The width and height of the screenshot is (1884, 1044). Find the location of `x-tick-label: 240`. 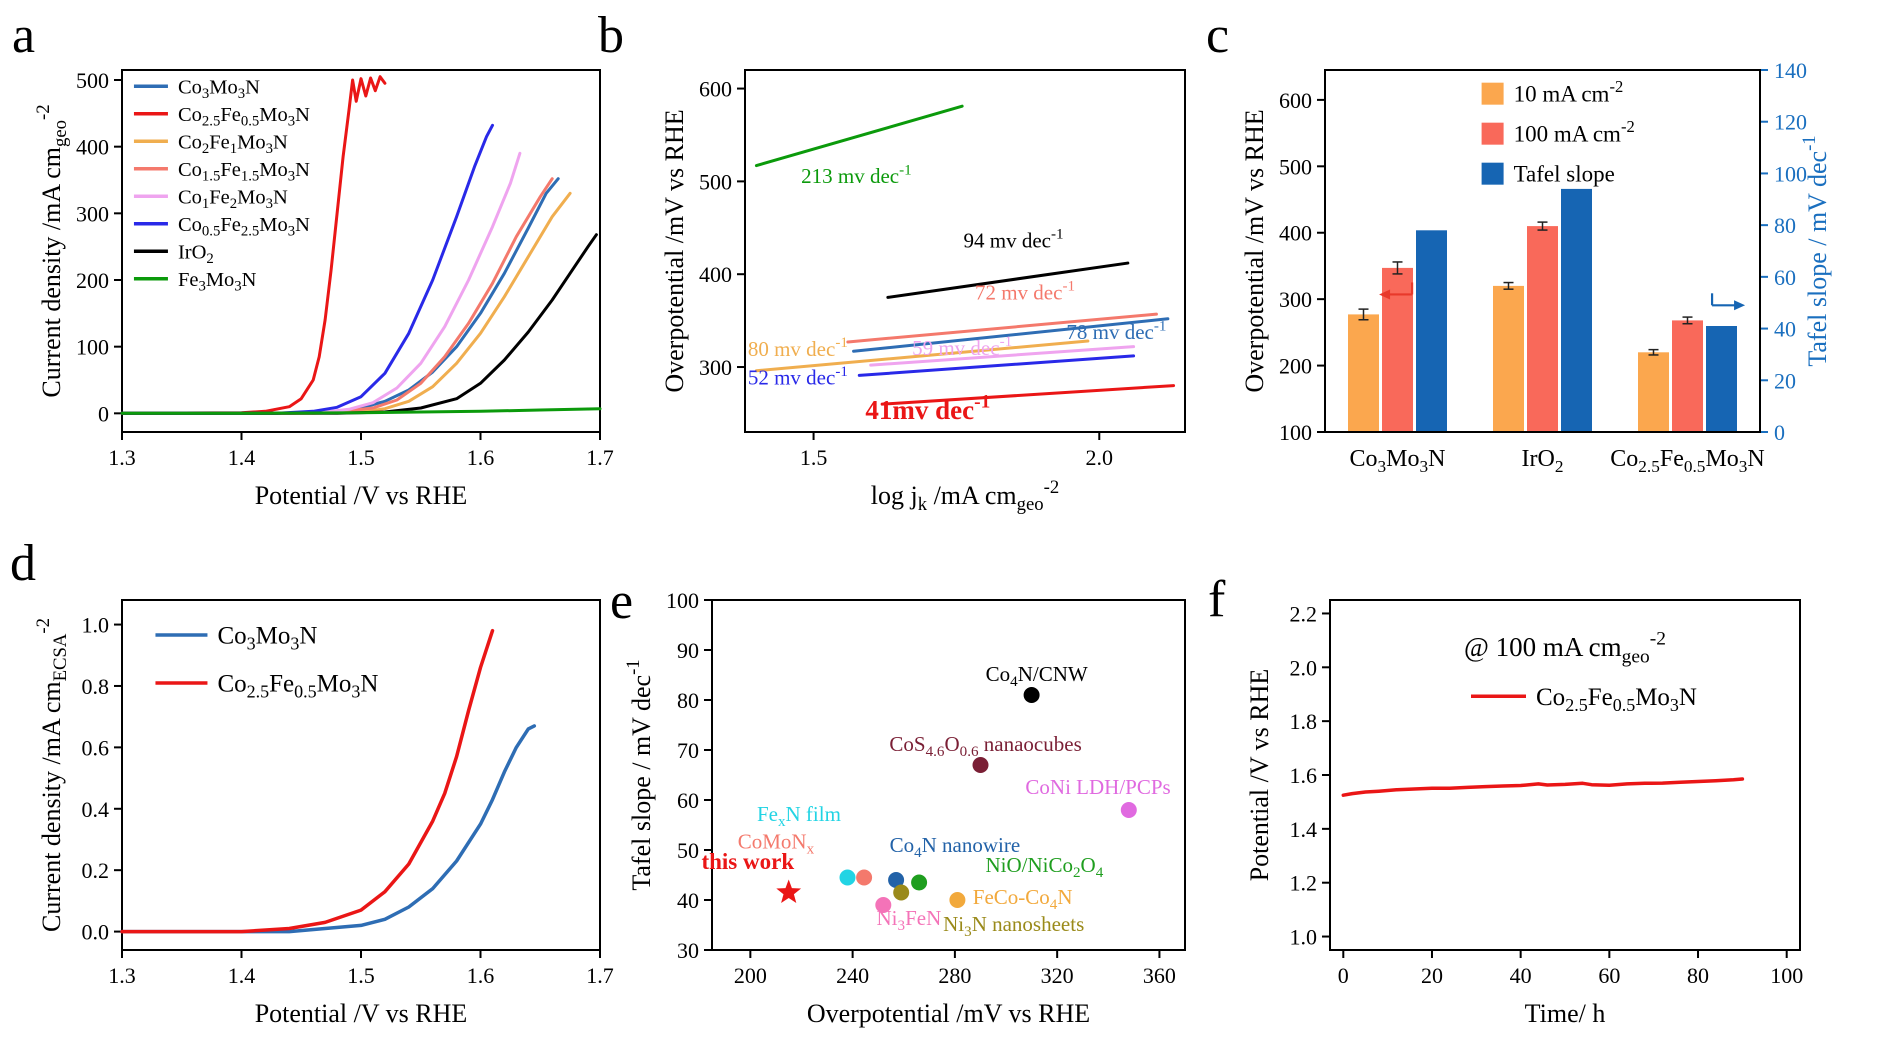

x-tick-label: 240 is located at coordinates (852, 975).